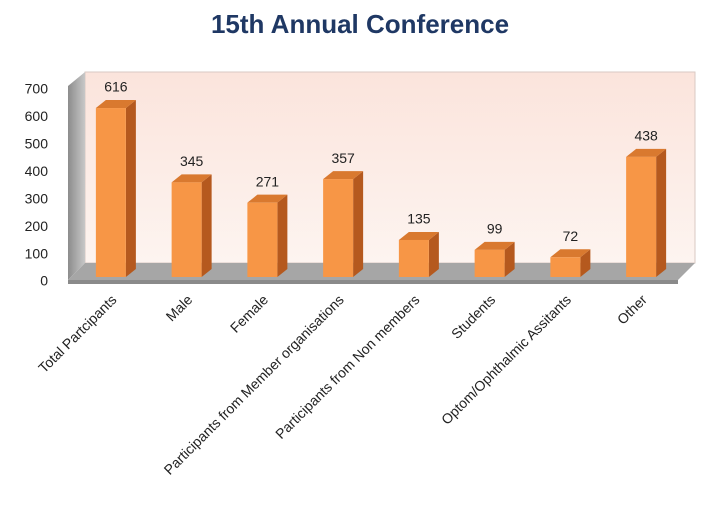  What do you see at coordinates (37, 144) in the screenshot?
I see `y-tick-label: 500` at bounding box center [37, 144].